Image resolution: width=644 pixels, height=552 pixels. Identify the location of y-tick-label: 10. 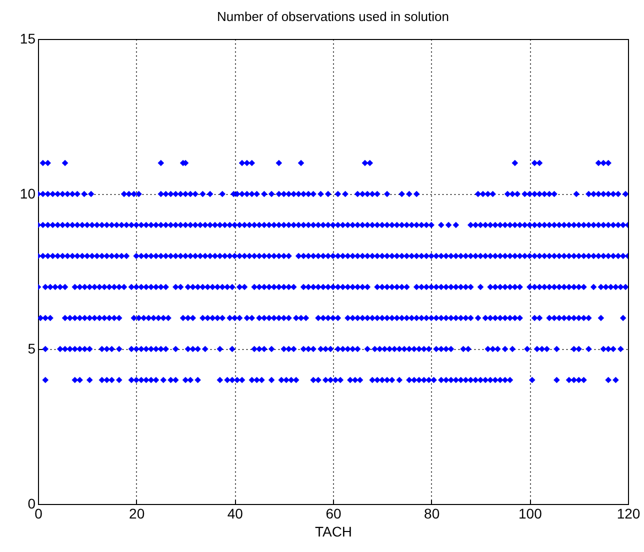
(28, 194).